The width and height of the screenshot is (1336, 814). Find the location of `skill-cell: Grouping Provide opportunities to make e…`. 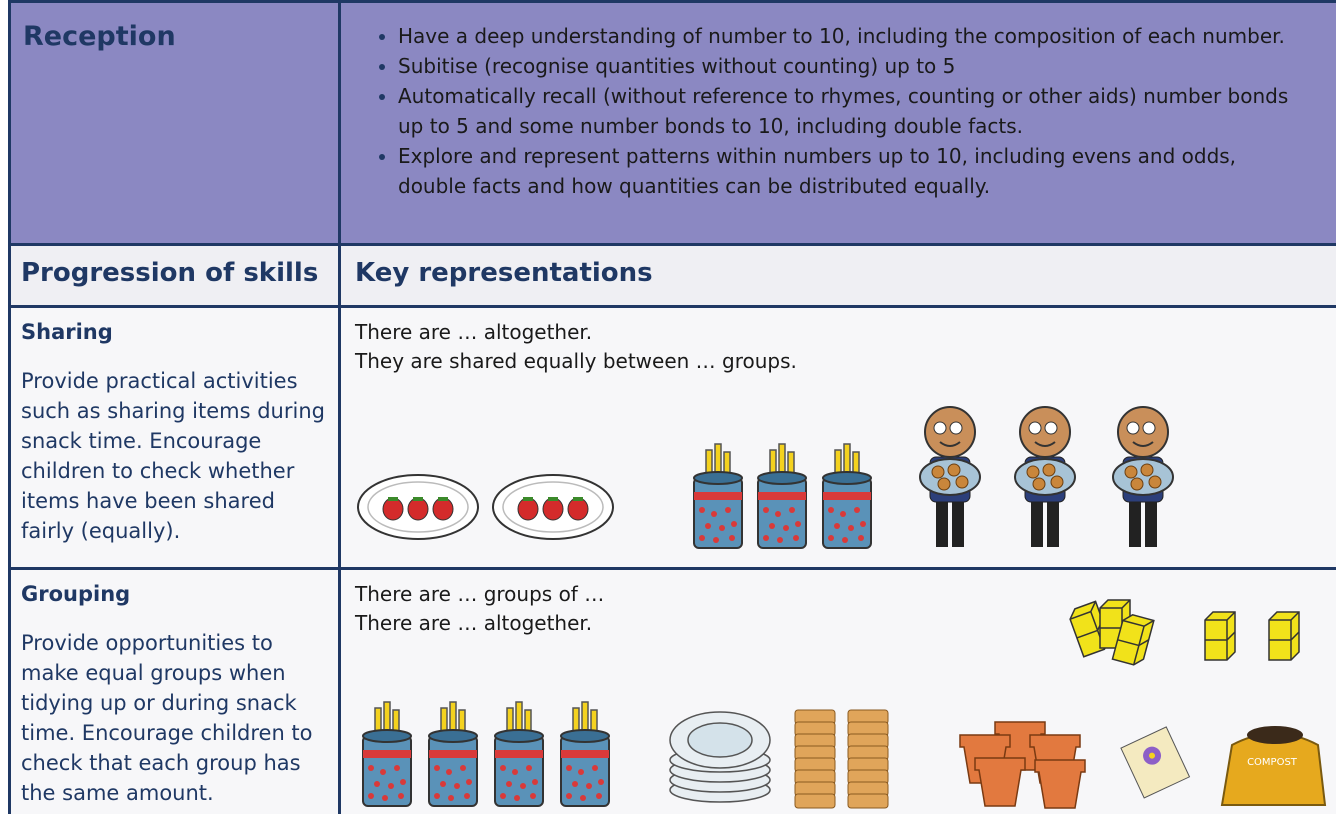

skill-cell: Grouping Provide opportunities to make e… is located at coordinates (173, 690).